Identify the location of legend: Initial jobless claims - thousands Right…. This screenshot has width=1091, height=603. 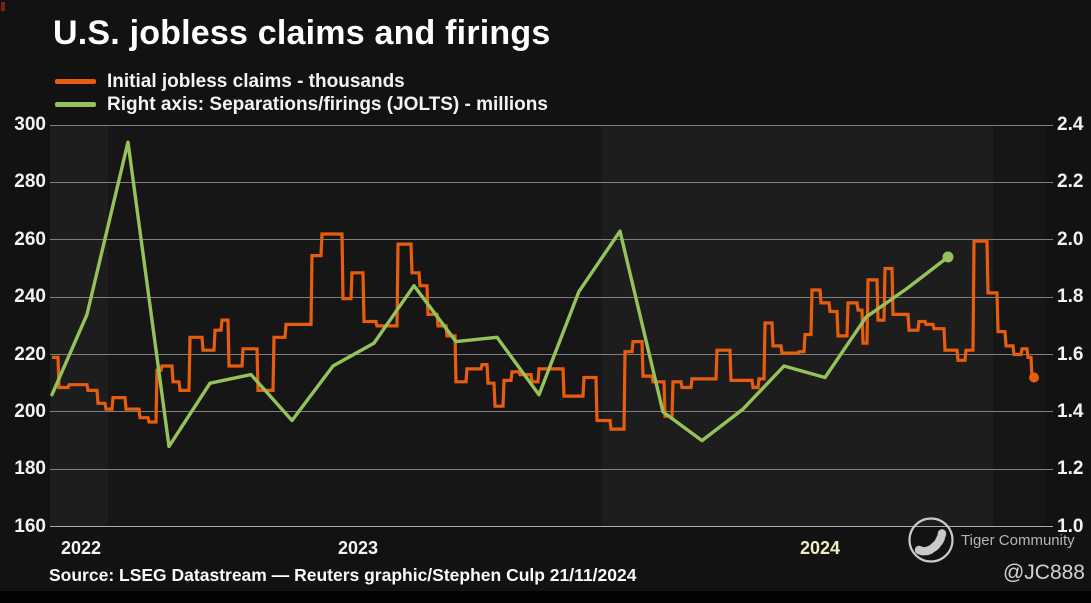
(301, 93).